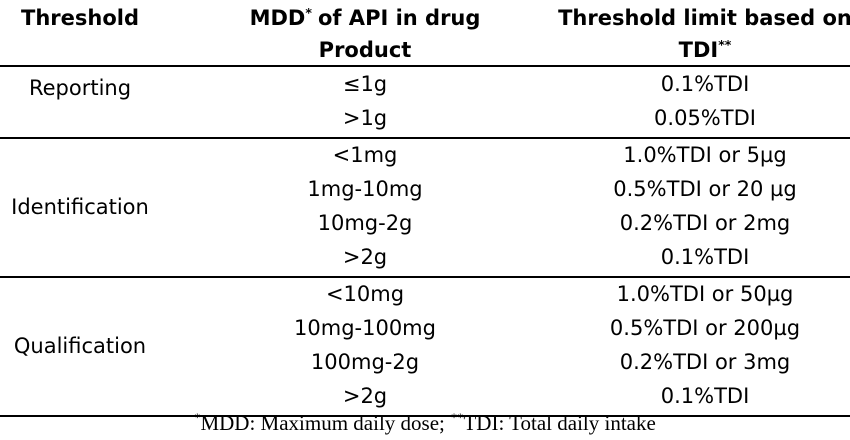 The image size is (850, 440). What do you see at coordinates (705, 294) in the screenshot?
I see `table-cell: 1.0%TDI or 50µg` at bounding box center [705, 294].